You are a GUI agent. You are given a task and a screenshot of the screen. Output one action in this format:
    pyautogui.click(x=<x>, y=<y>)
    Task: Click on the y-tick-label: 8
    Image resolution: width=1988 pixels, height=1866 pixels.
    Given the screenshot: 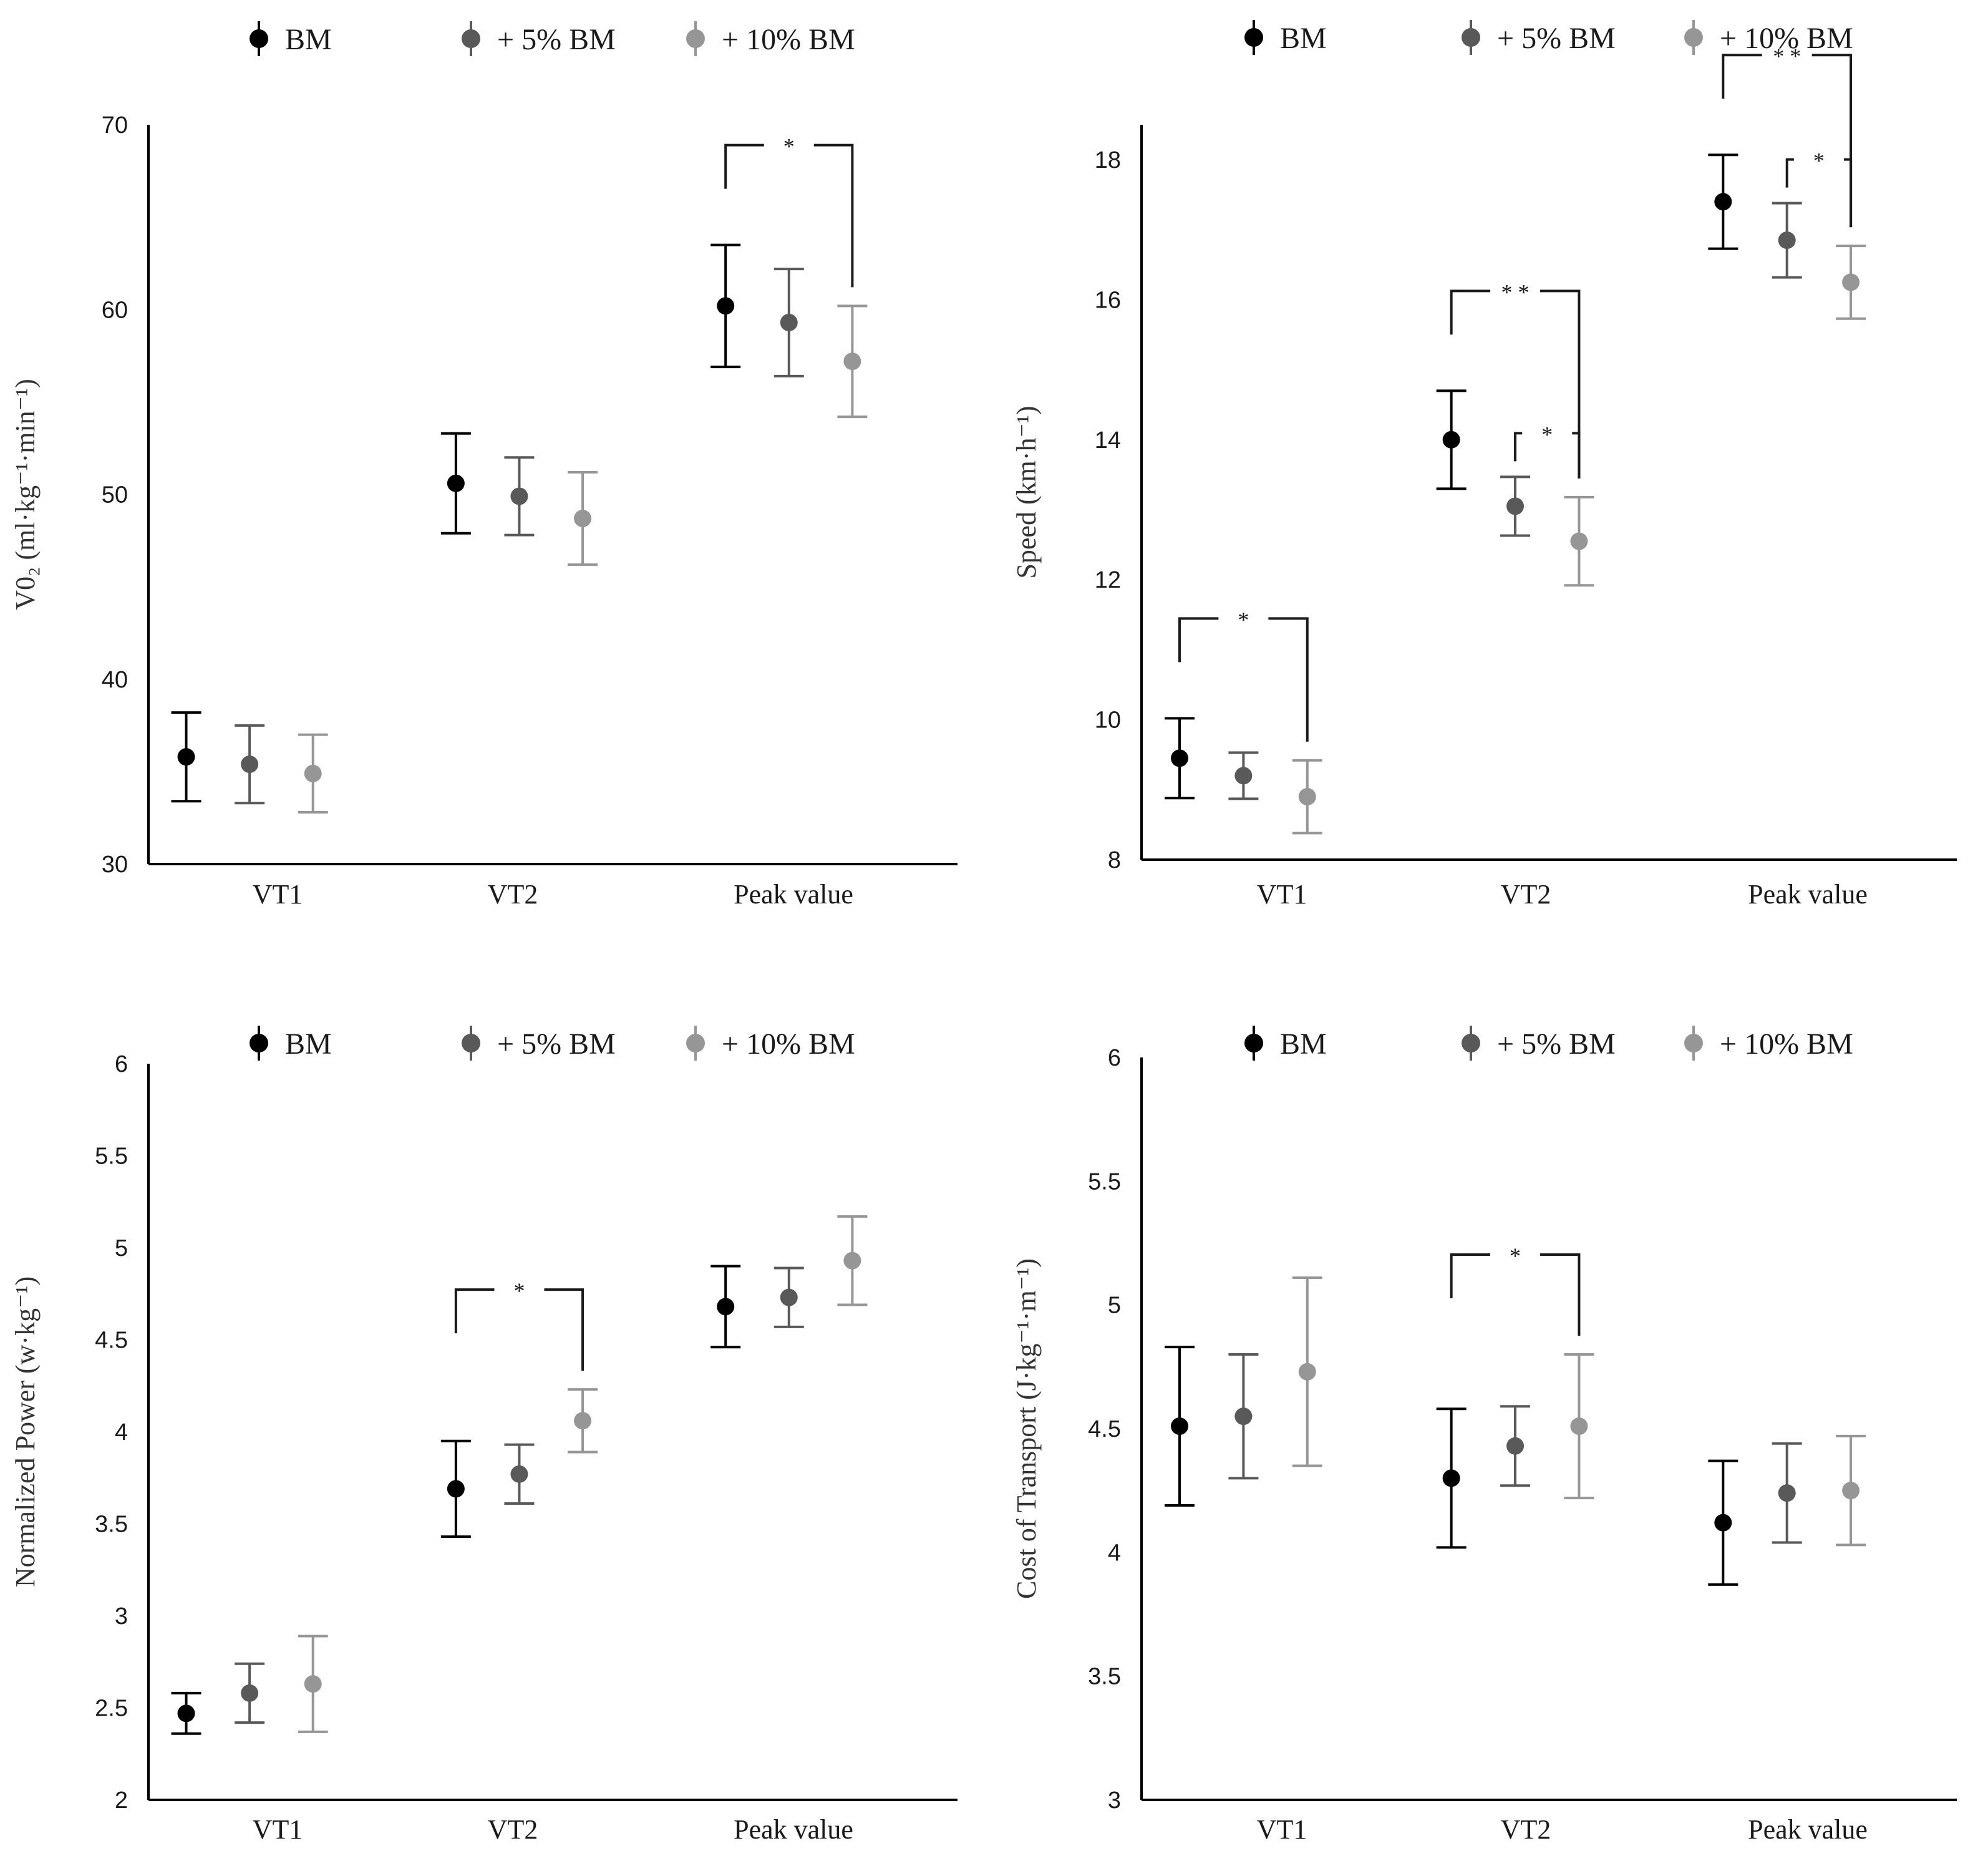 What is the action you would take?
    pyautogui.click(x=1114, y=860)
    